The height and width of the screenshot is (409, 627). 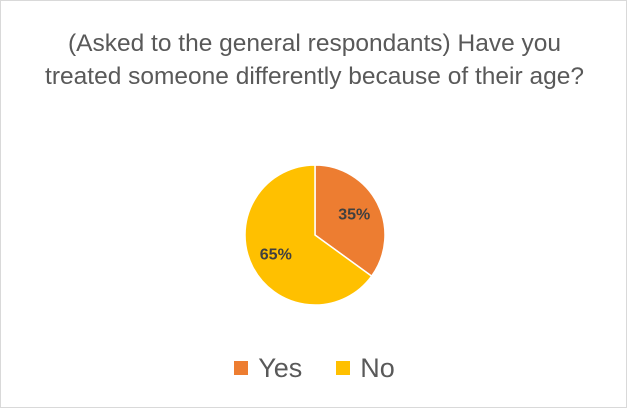 What do you see at coordinates (377, 368) in the screenshot?
I see `legend-label-no: No` at bounding box center [377, 368].